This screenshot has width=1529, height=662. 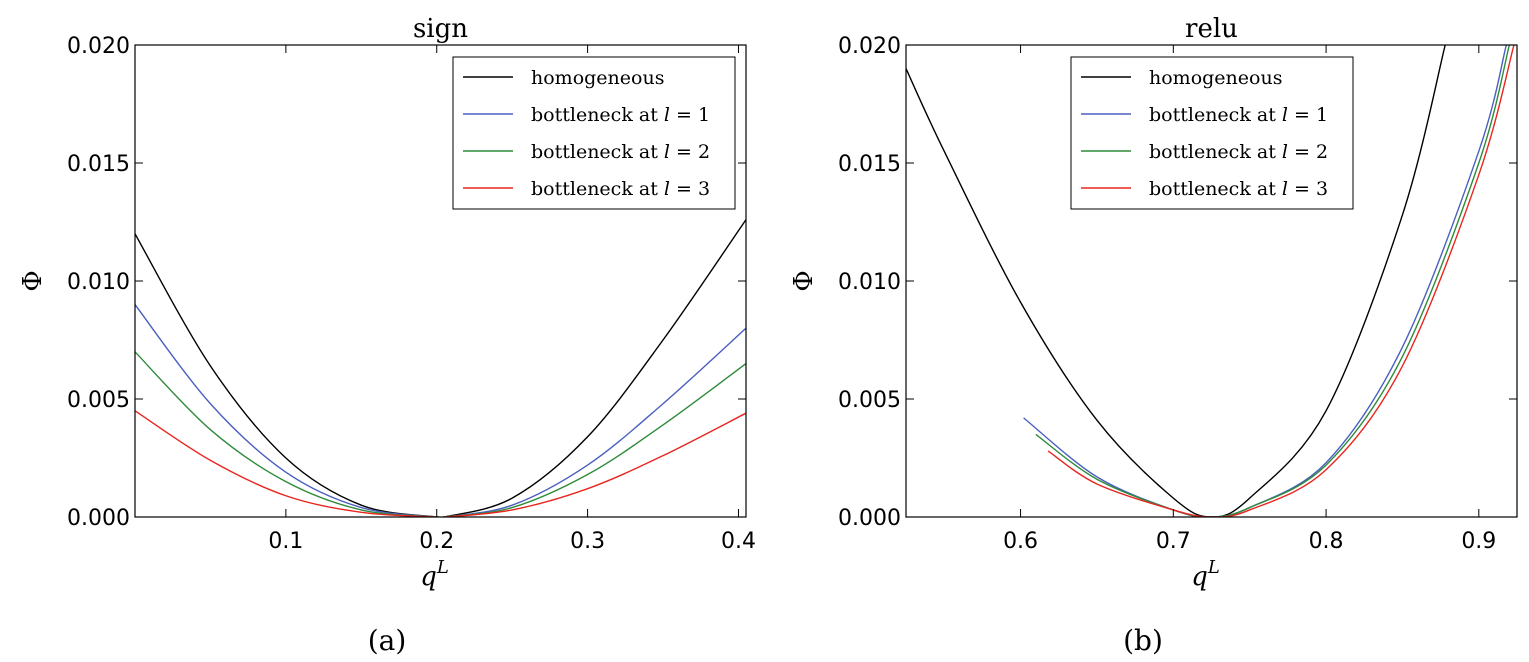 I want to click on x-tick-label: 0.3, so click(x=587, y=541).